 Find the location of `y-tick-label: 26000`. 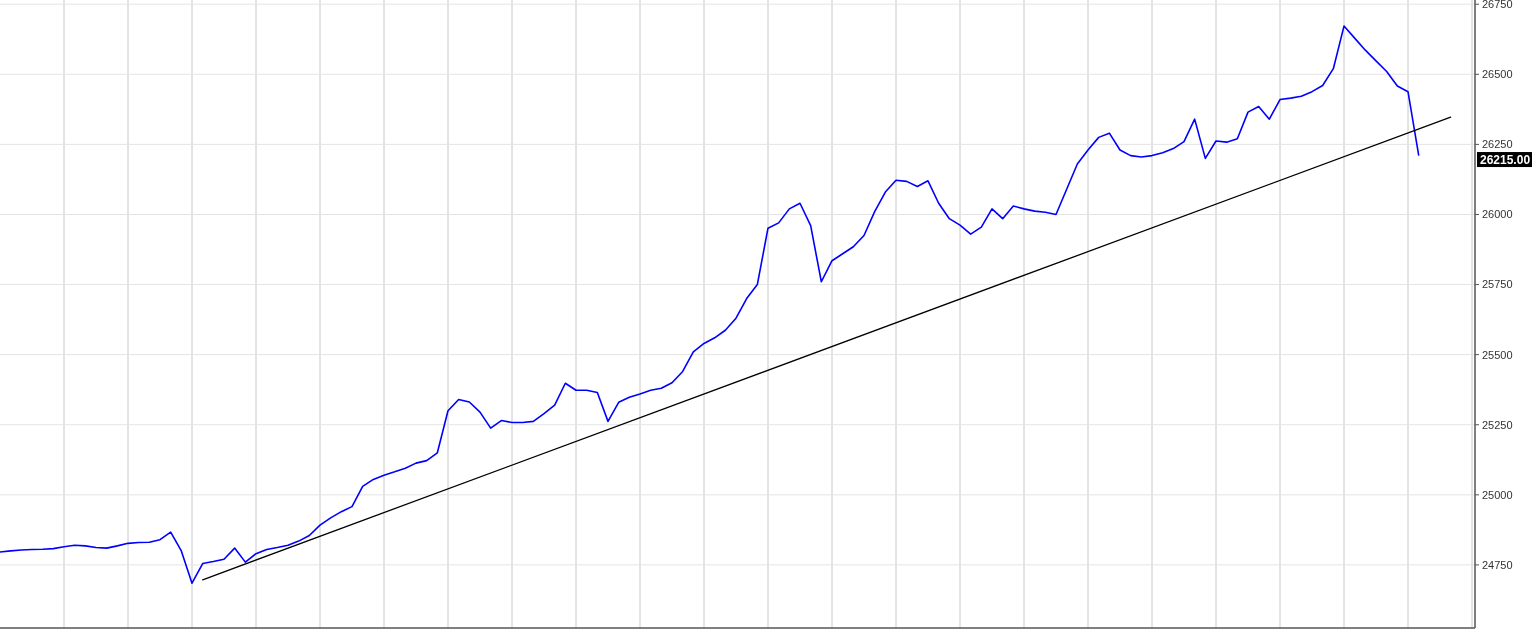

y-tick-label: 26000 is located at coordinates (1497, 214).